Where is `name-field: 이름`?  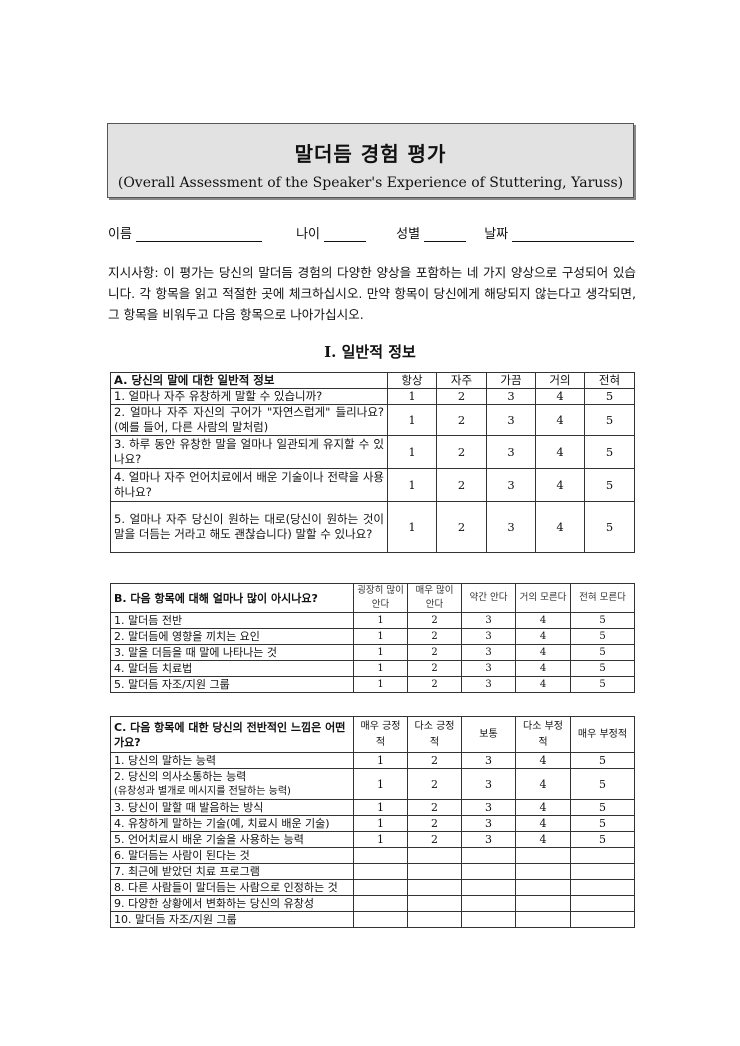
name-field: 이름 is located at coordinates (187, 232).